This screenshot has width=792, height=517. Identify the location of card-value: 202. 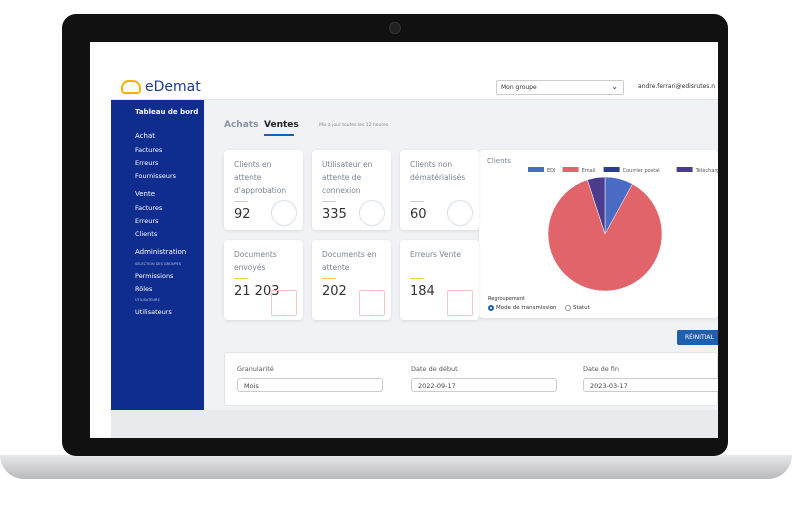
(334, 291).